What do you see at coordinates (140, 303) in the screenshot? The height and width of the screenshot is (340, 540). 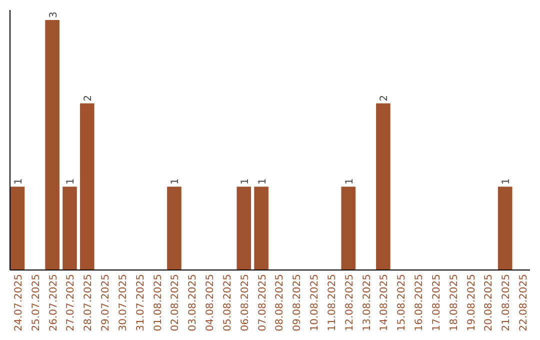 I see `x-tick-label: 31.07.2025` at bounding box center [140, 303].